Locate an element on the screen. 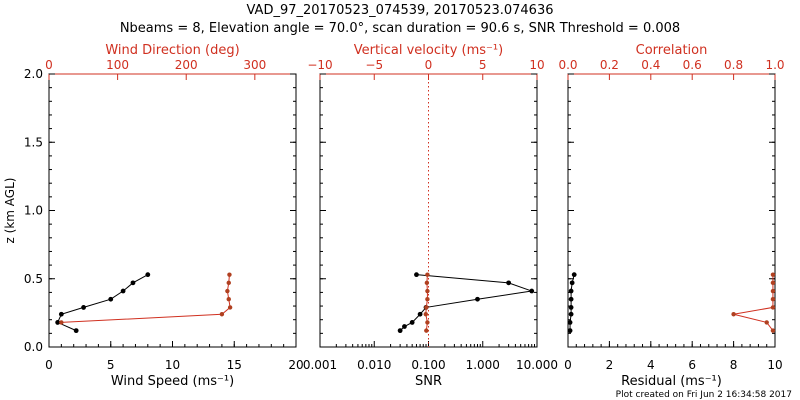 The image size is (800, 400). series-line-wind-direction is located at coordinates (146, 298).